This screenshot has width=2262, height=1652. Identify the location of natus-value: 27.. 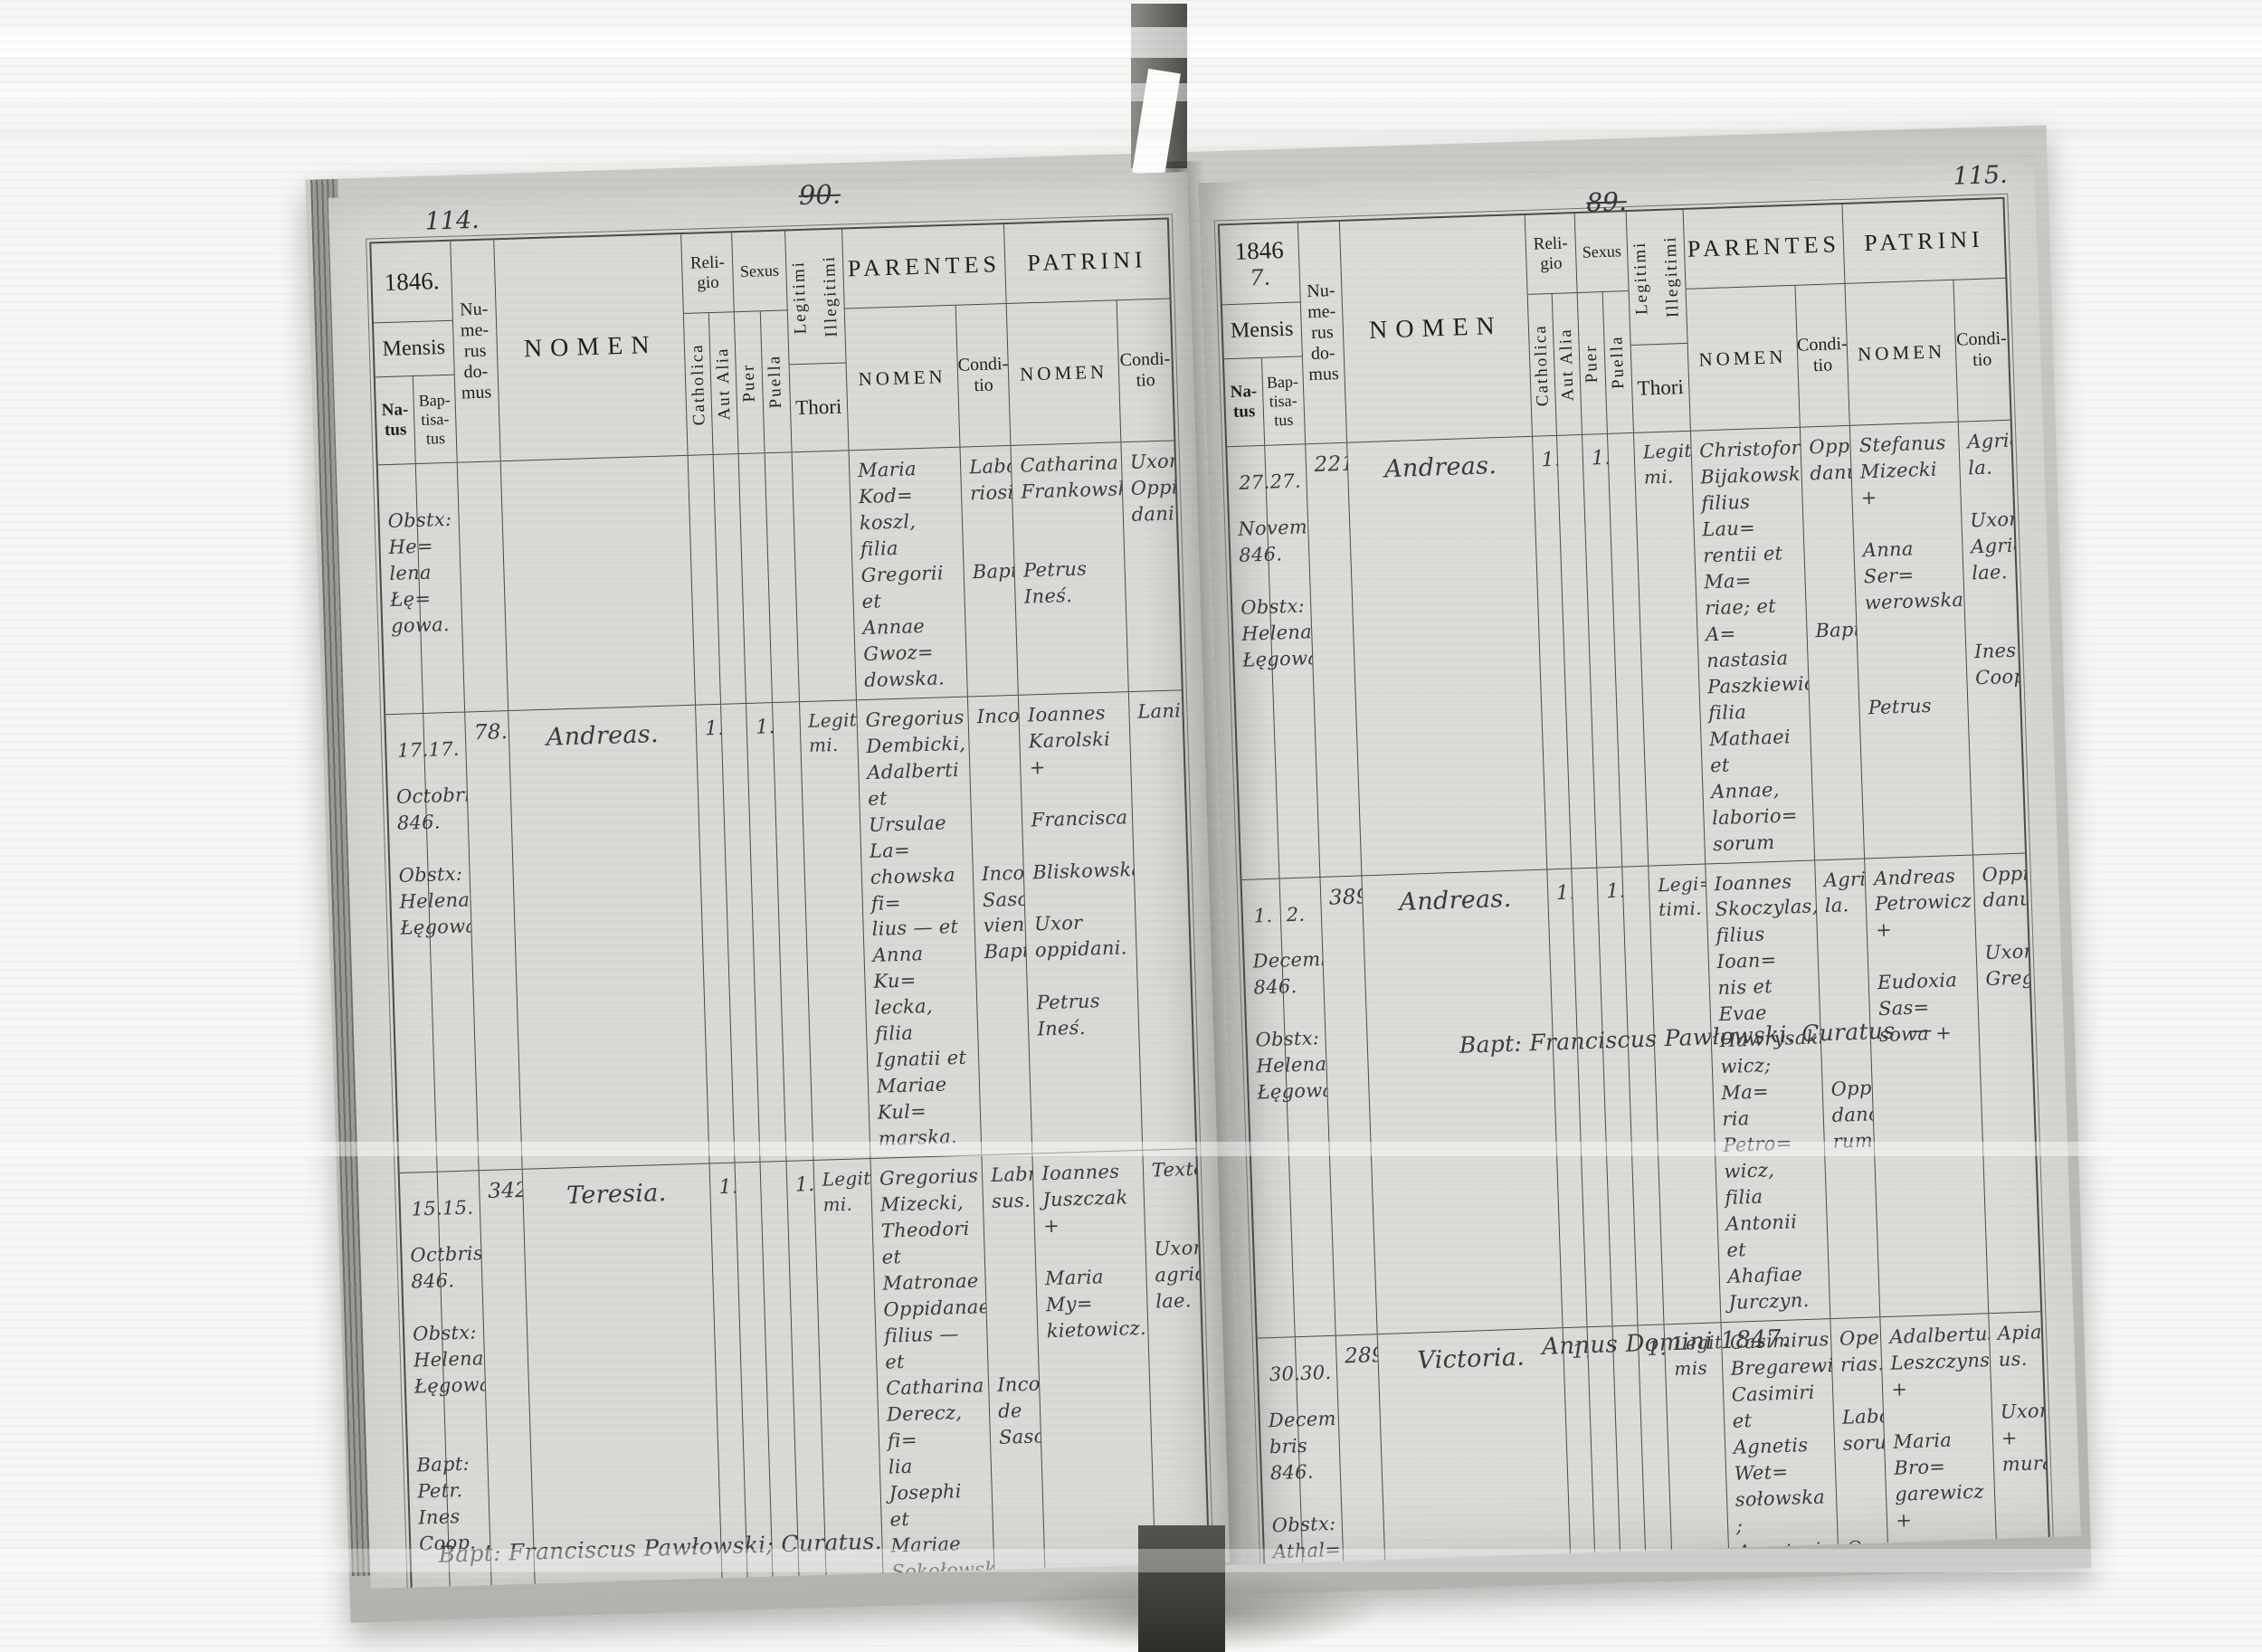
(1254, 482).